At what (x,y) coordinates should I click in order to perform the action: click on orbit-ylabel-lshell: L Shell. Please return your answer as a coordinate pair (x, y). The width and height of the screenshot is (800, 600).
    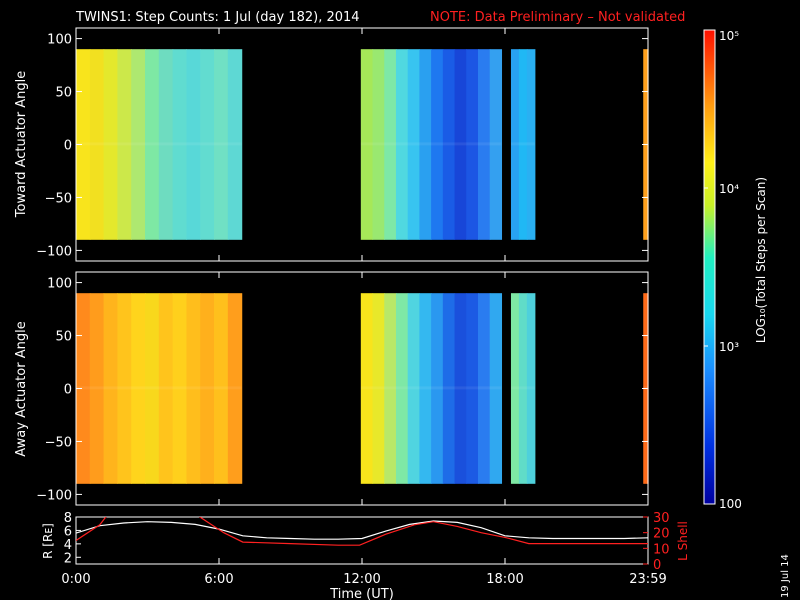
    Looking at the image, I should click on (683, 541).